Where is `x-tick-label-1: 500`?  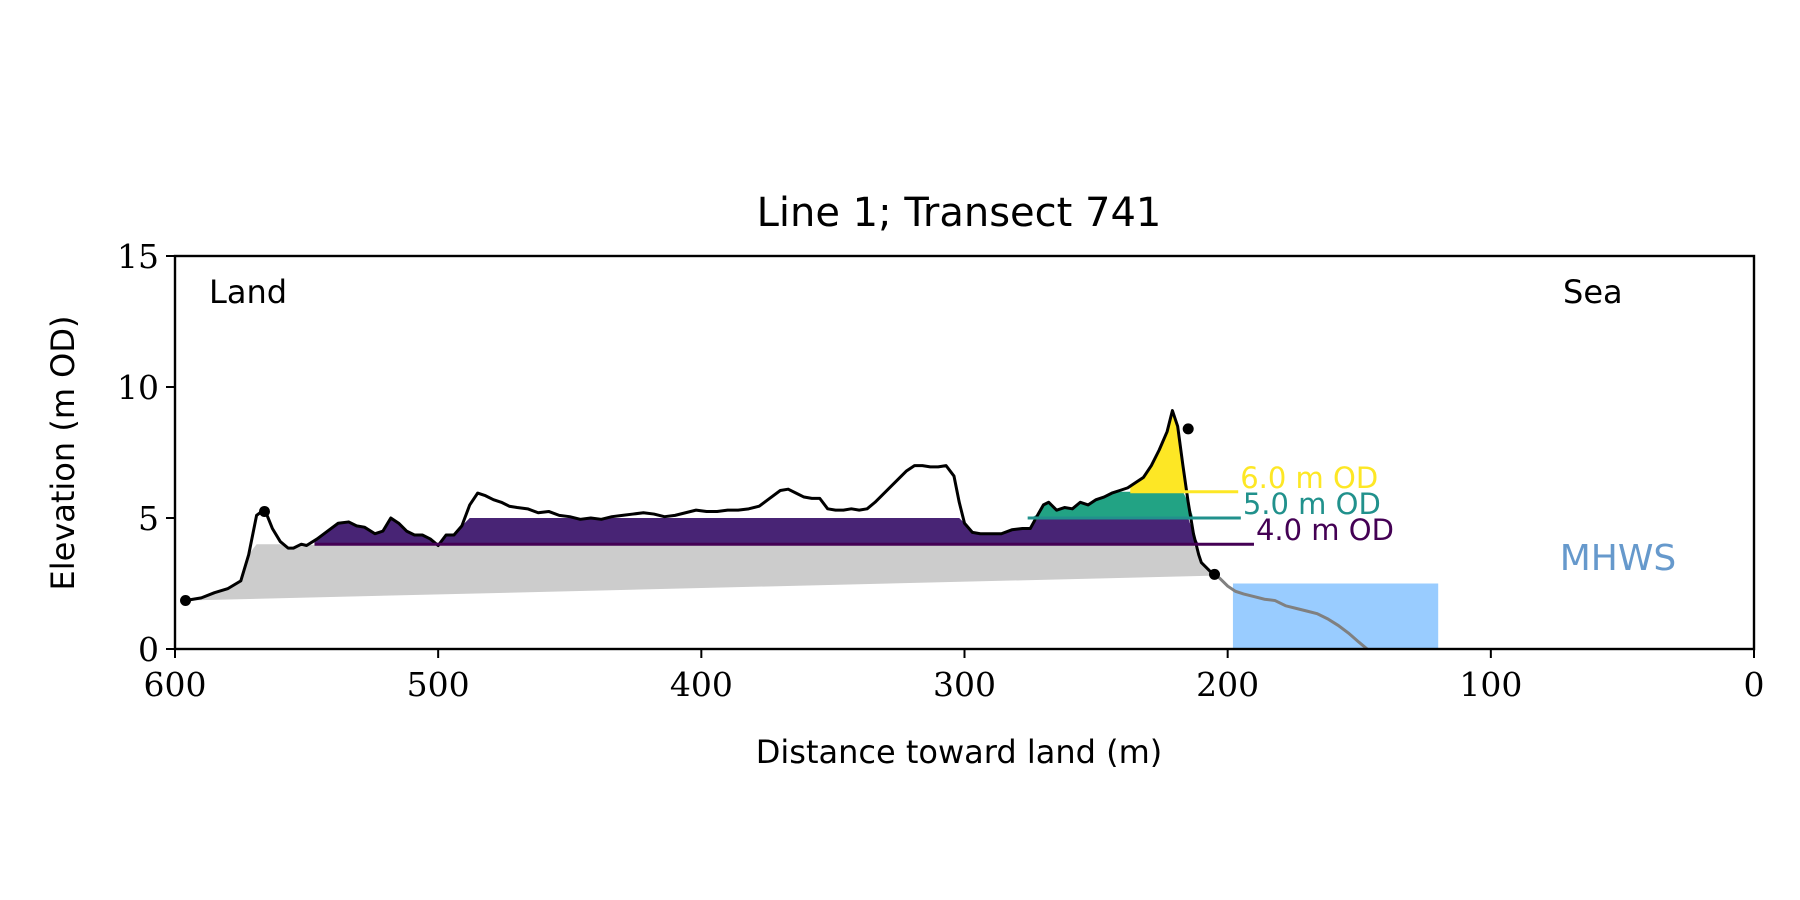 x-tick-label-1: 500 is located at coordinates (438, 684).